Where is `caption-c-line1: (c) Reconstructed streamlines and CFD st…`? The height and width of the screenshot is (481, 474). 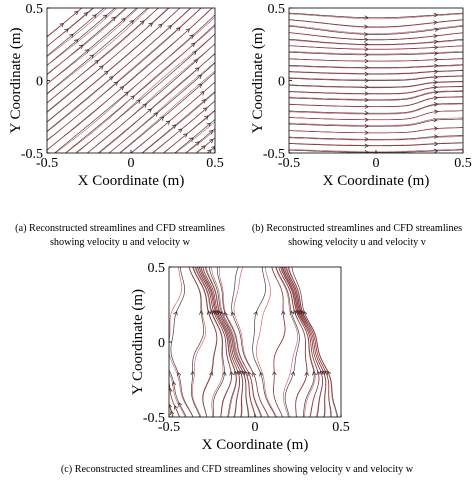
caption-c-line1: (c) Reconstructed streamlines and CFD st… is located at coordinates (237, 469).